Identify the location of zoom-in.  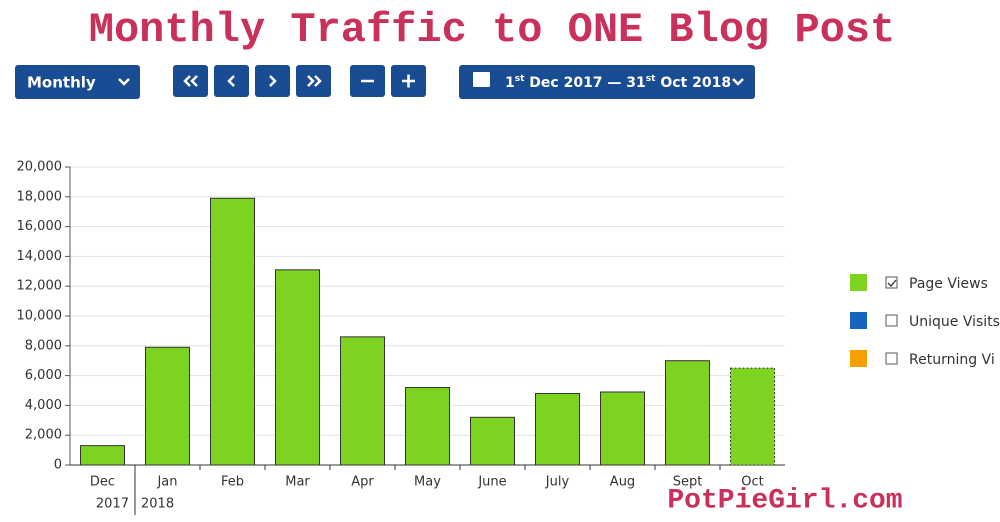
(408, 81).